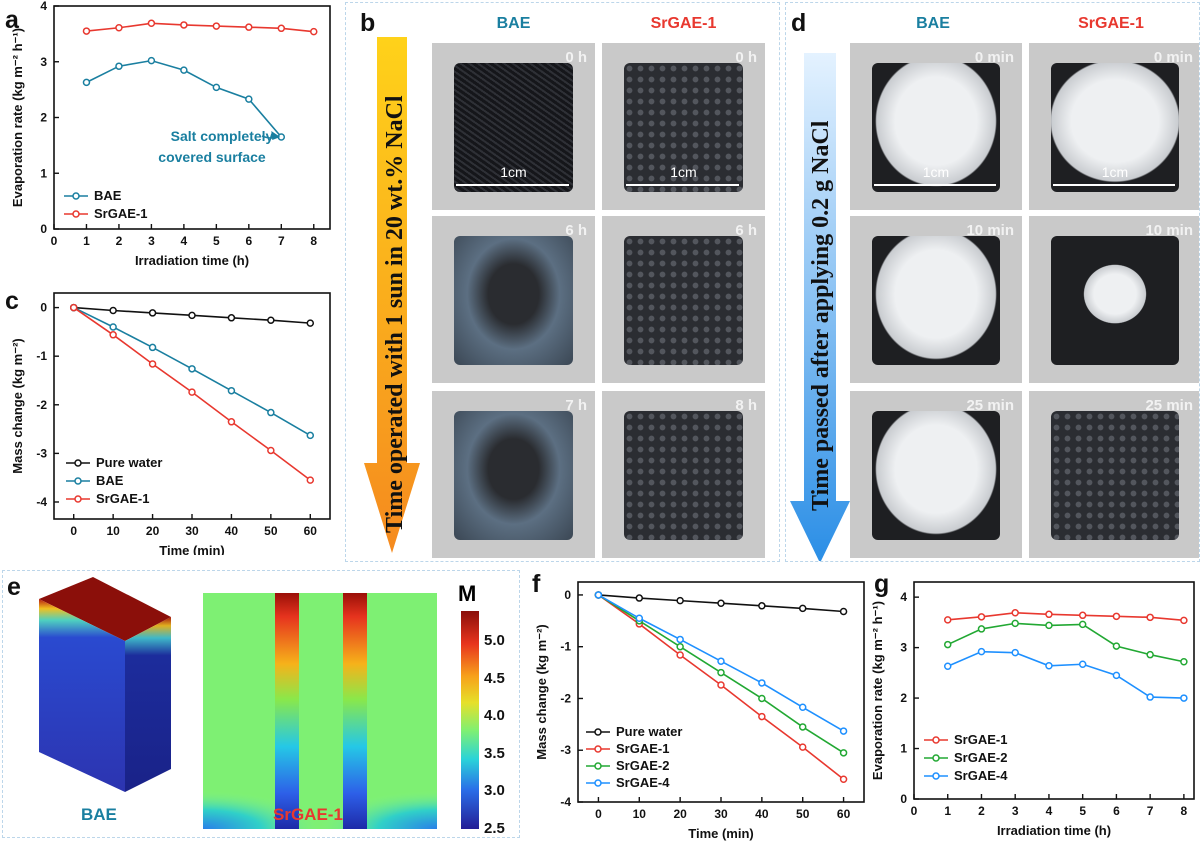 This screenshot has width=1200, height=845. Describe the element at coordinates (642, 765) in the screenshot. I see `legend-label: SrGAE-2` at that location.